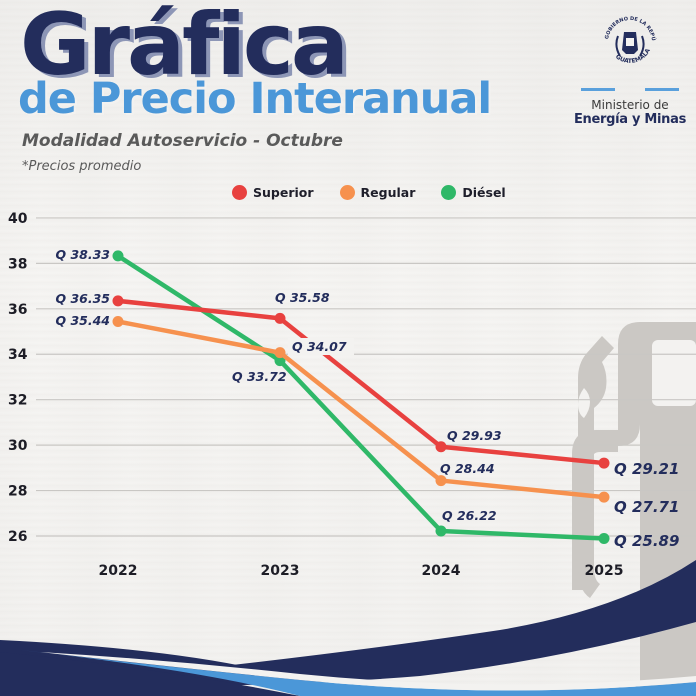  What do you see at coordinates (17, 401) in the screenshot?
I see `y-tick-label: 32` at bounding box center [17, 401].